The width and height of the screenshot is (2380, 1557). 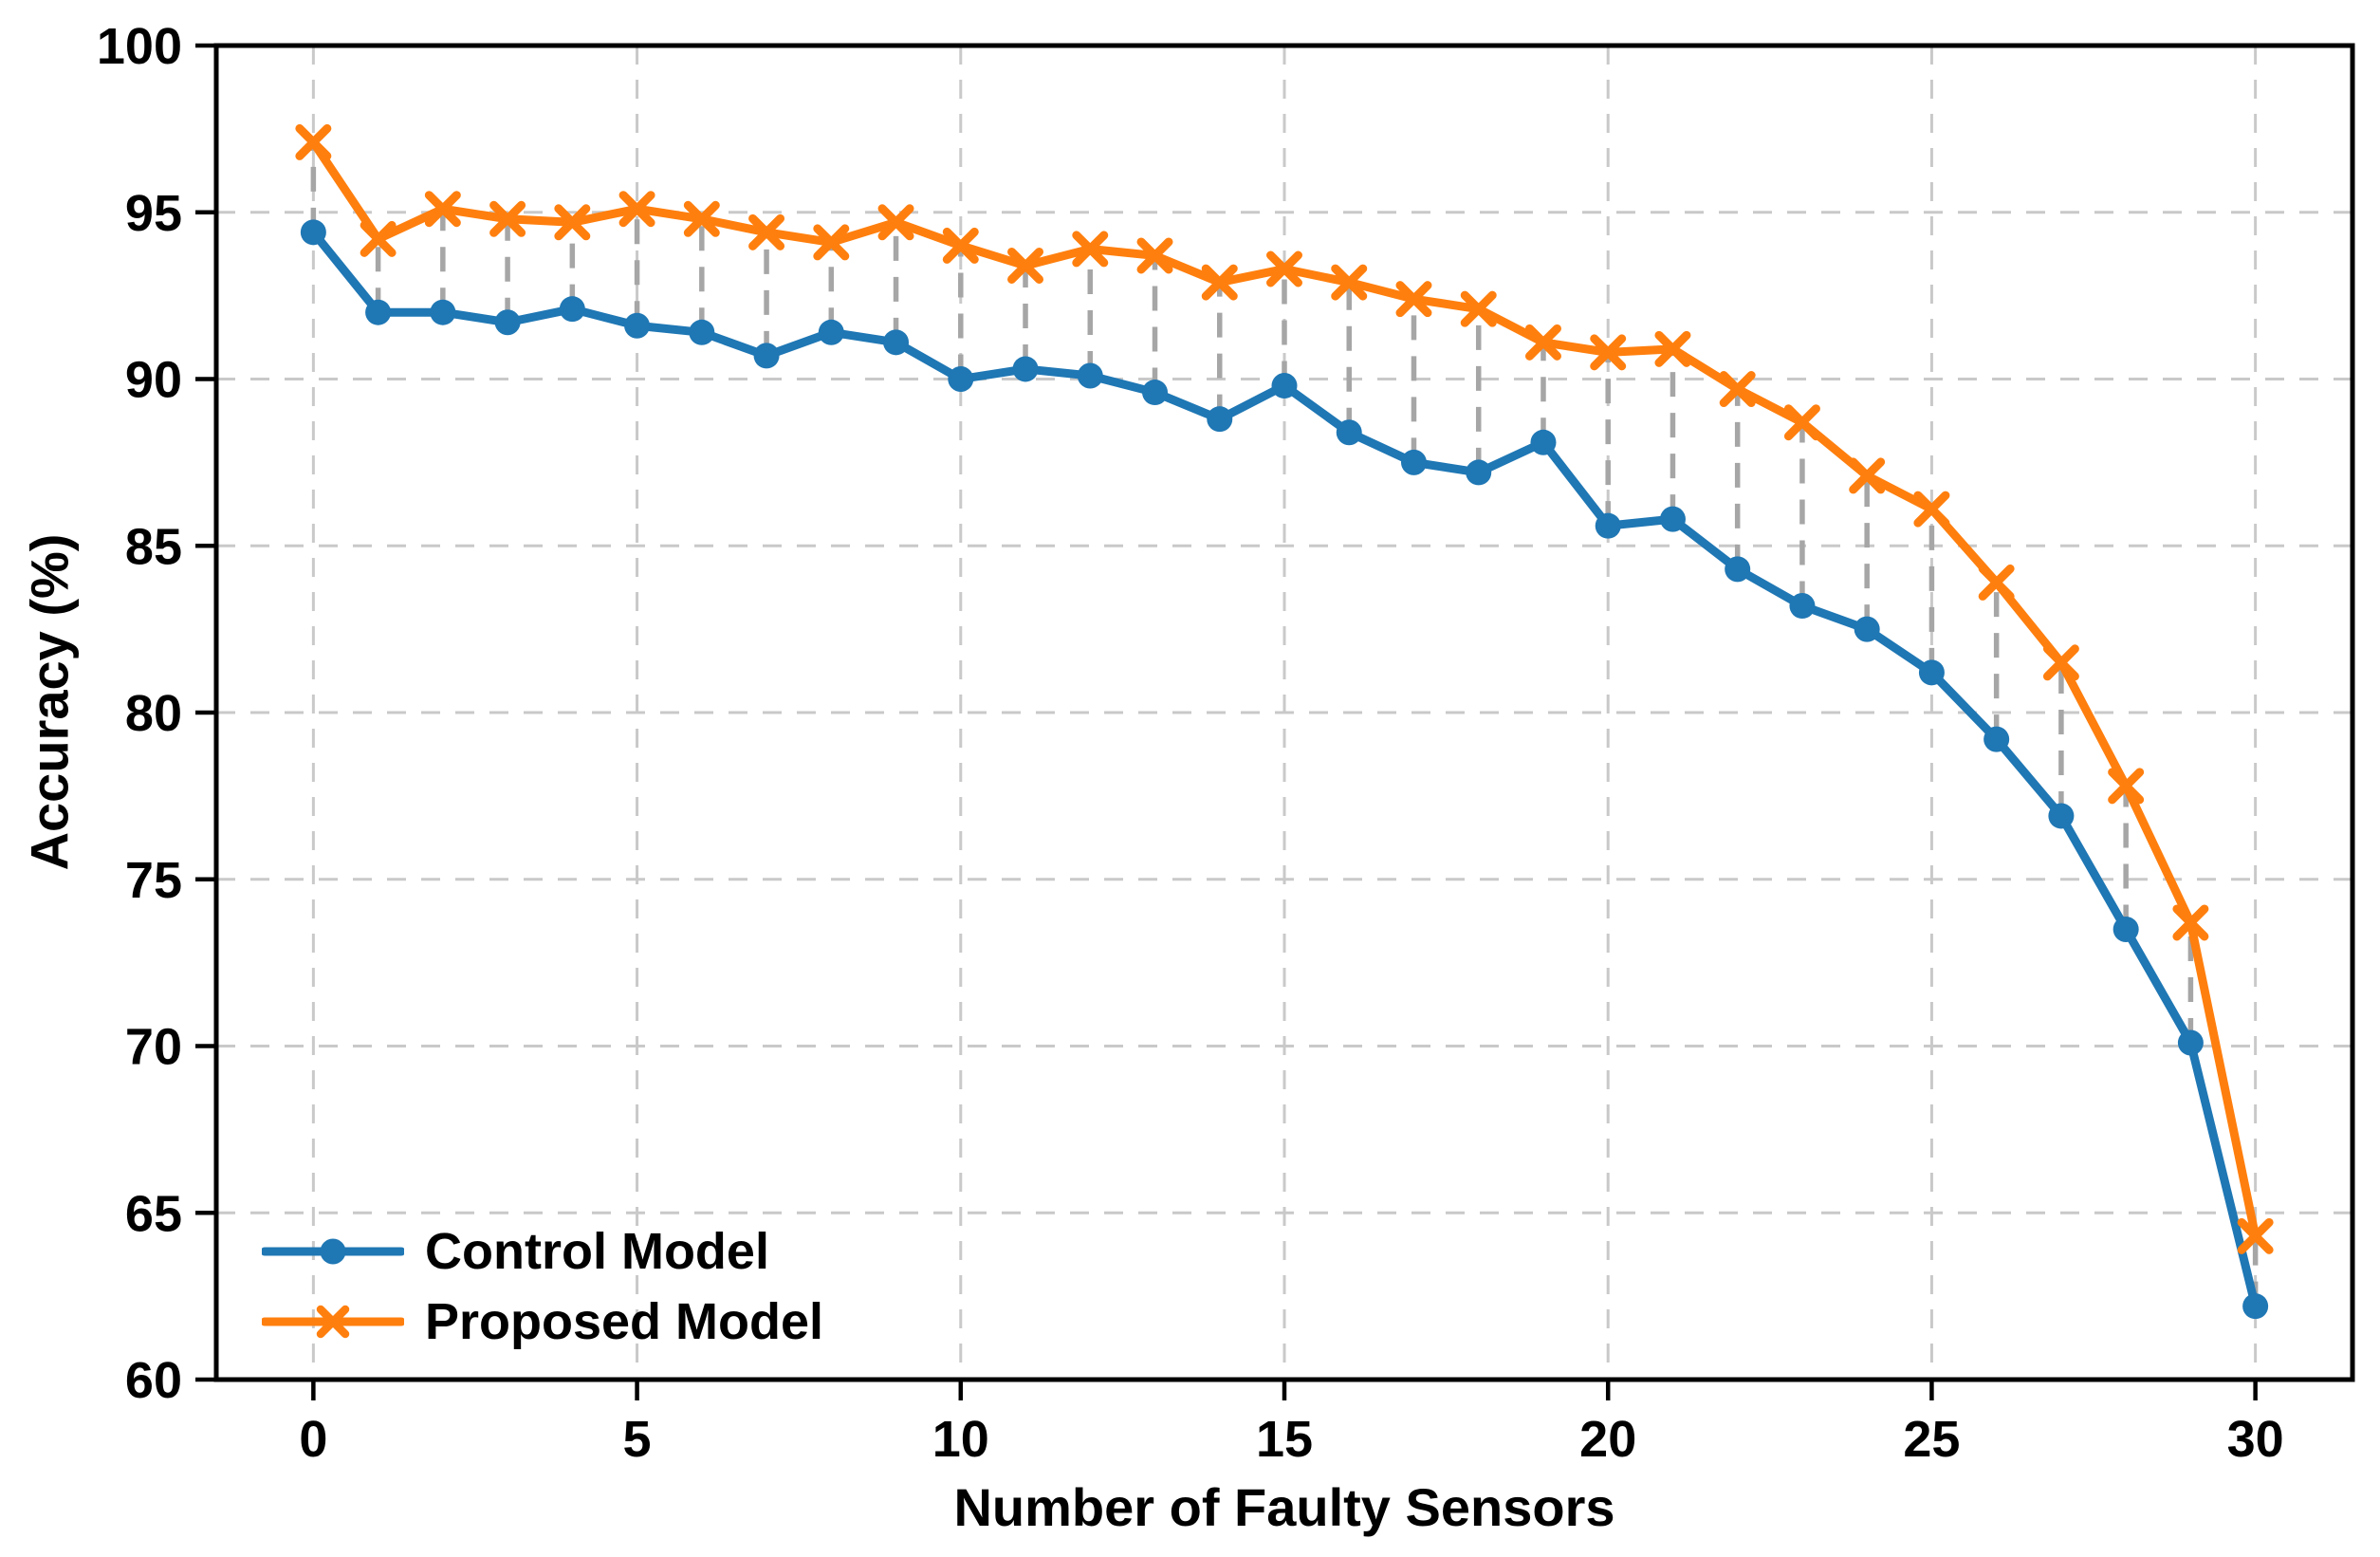 I want to click on legend-item-proposed-model: Proposed Model, so click(x=542, y=1321).